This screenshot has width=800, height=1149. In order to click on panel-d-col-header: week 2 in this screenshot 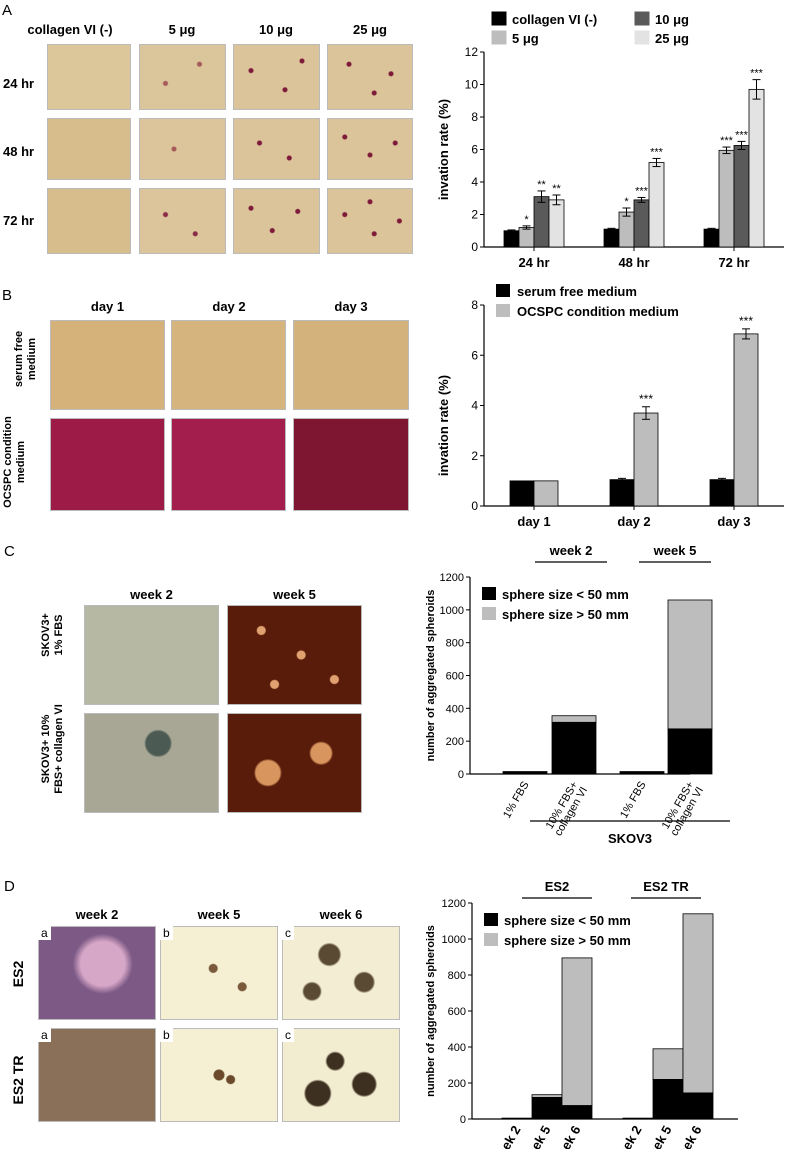, I will do `click(97, 914)`.